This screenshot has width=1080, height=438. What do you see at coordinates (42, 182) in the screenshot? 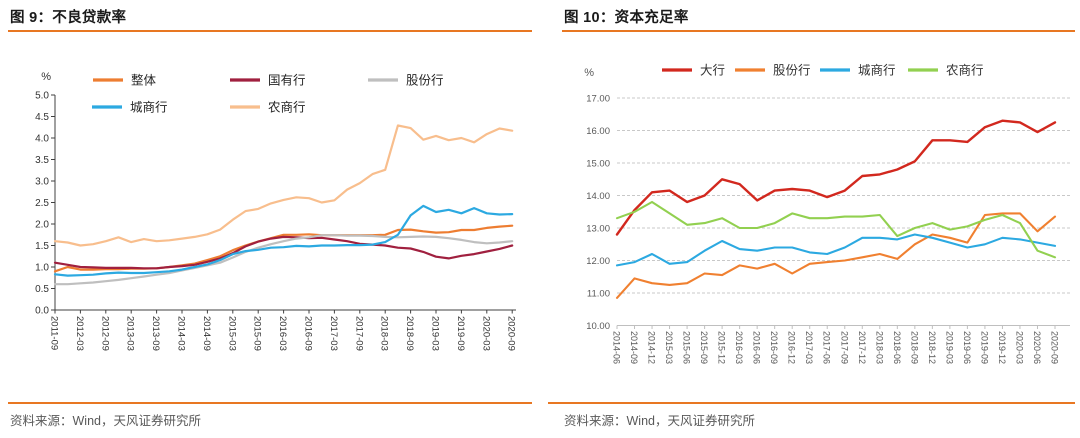
I see `y-tick-label: 3.0` at bounding box center [42, 182].